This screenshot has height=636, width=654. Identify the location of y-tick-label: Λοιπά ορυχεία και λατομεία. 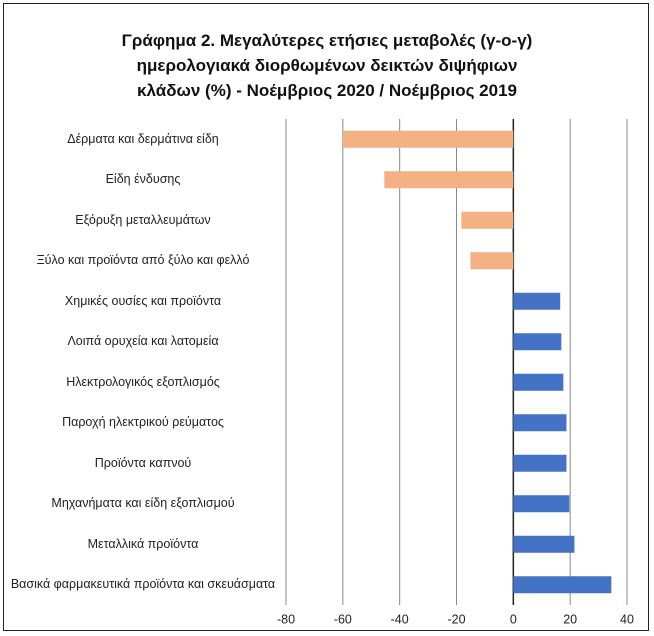
(143, 341).